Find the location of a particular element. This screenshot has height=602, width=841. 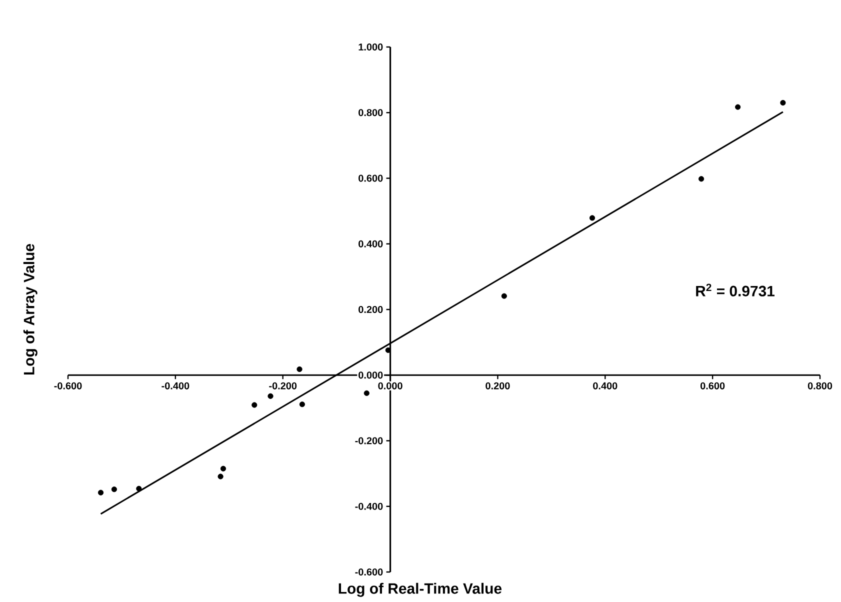

y-tick-label: 0.600 is located at coordinates (370, 178).